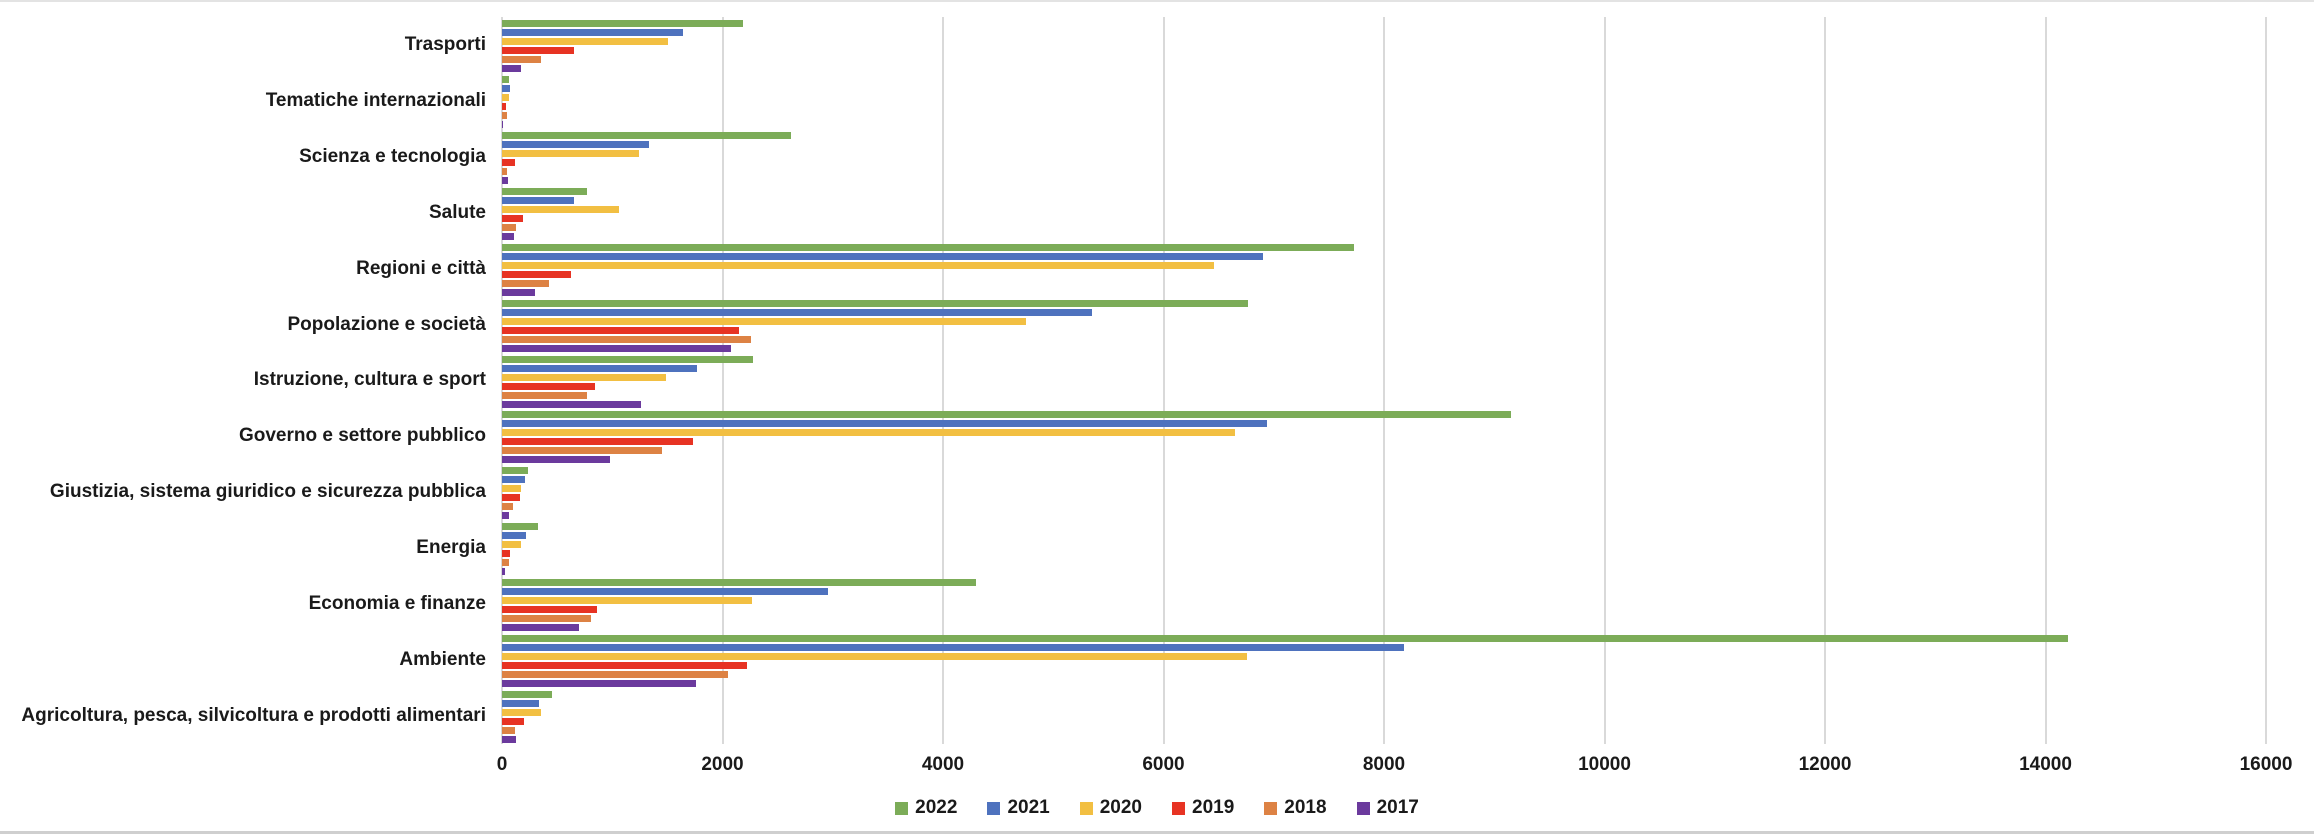 Image resolution: width=2314 pixels, height=834 pixels. What do you see at coordinates (1163, 764) in the screenshot?
I see `x-tick-label: 6000` at bounding box center [1163, 764].